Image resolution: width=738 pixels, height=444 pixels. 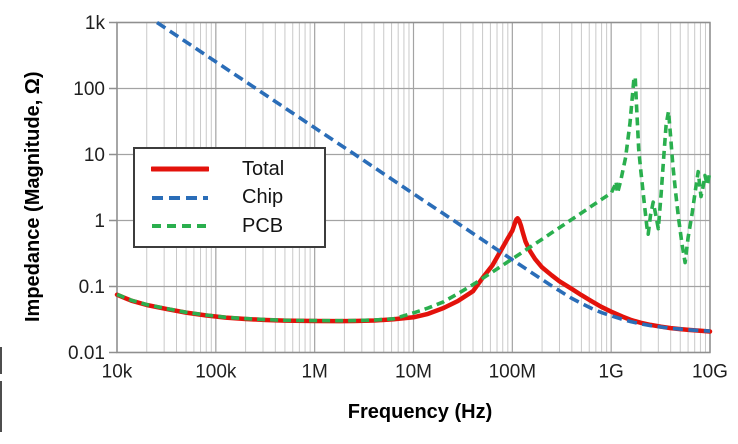 I want to click on y-axis-title-text: Impedance (Magnitude, Ω), so click(x=33, y=197).